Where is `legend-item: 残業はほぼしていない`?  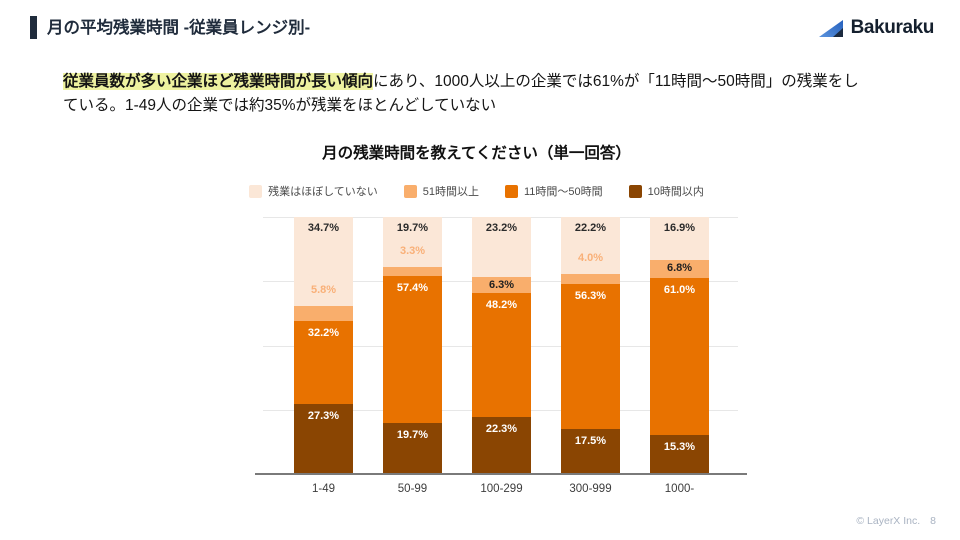 legend-item: 残業はほぼしていない is located at coordinates (313, 191).